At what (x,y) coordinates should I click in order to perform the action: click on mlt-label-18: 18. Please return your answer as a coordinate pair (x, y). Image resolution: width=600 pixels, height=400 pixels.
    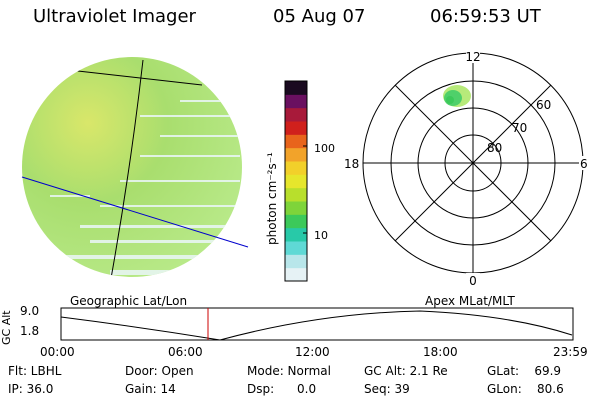
    Looking at the image, I should click on (351, 164).